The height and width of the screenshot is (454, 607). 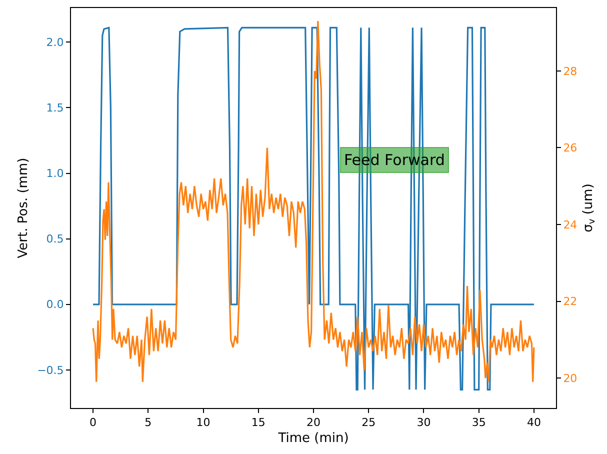 I want to click on y2-tick-label: 22, so click(x=570, y=301).